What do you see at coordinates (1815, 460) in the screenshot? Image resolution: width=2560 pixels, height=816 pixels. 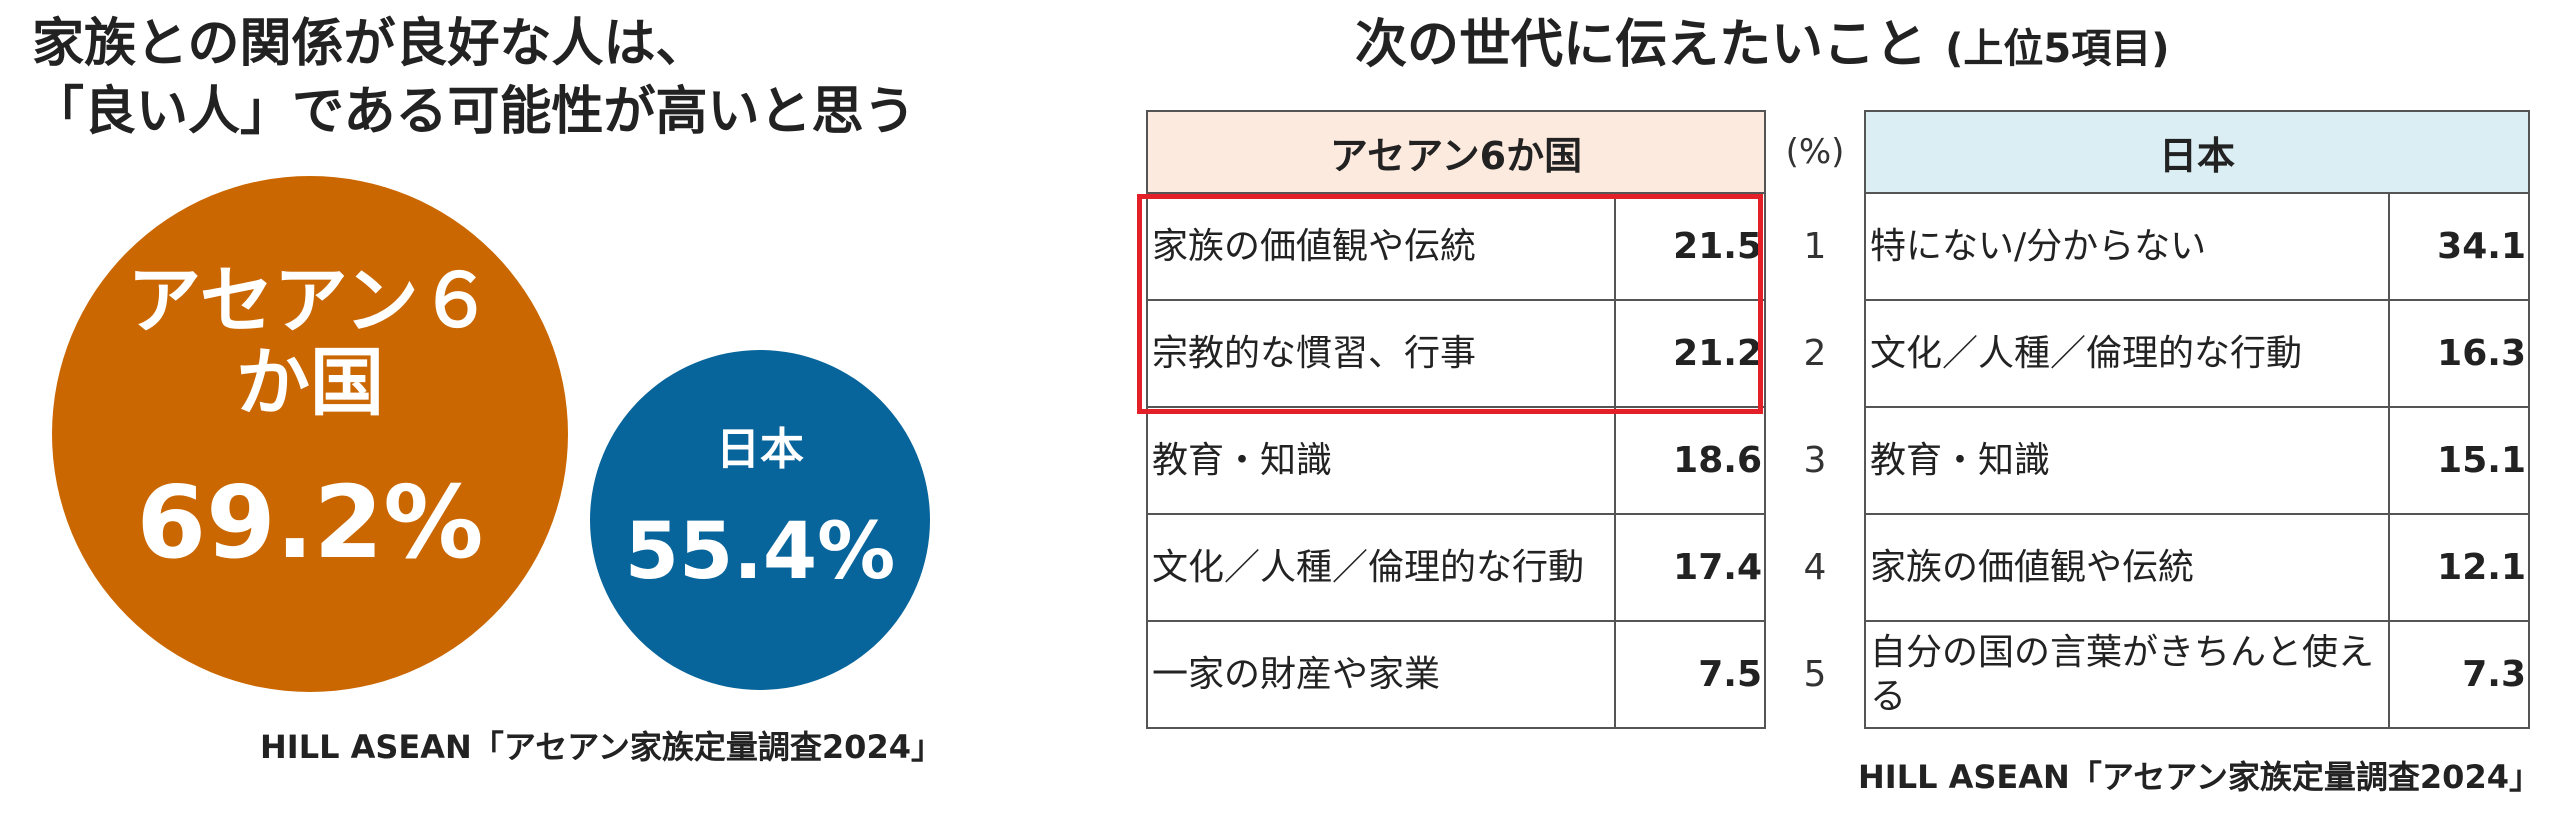 I see `rank-number: 3` at bounding box center [1815, 460].